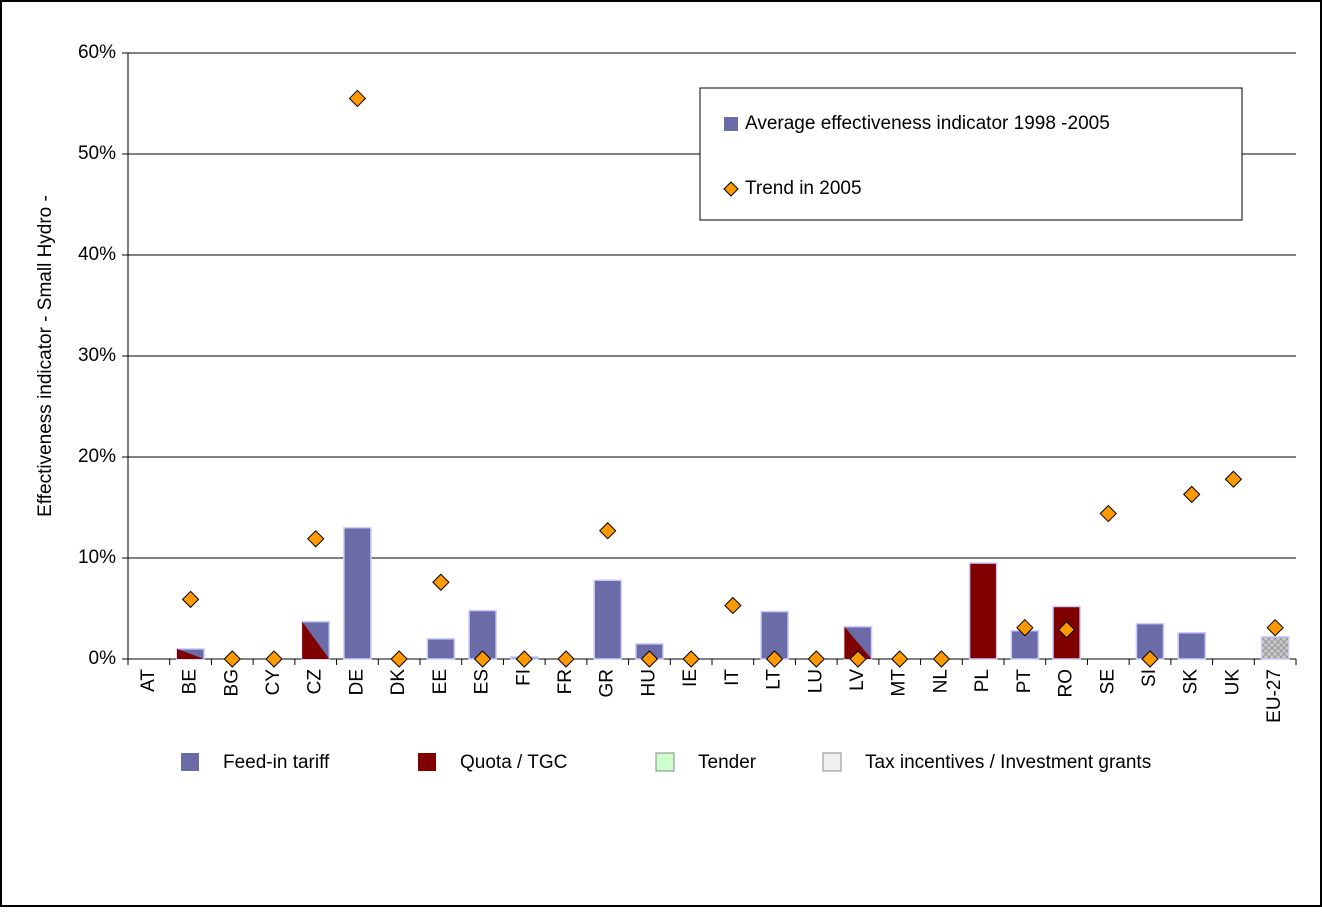 This screenshot has width=1322, height=912. Describe the element at coordinates (1066, 683) in the screenshot. I see `x-tick-label: RO` at that location.